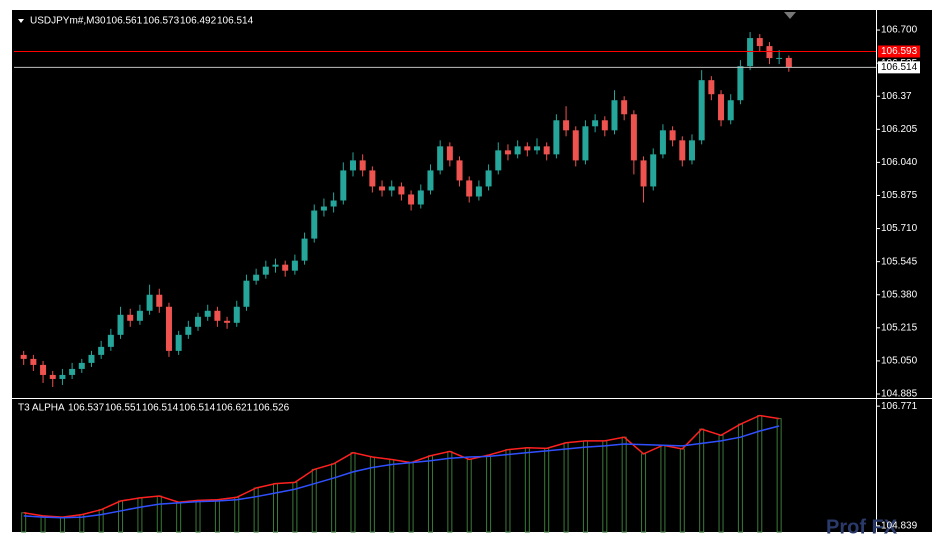 Image resolution: width=936 pixels, height=543 pixels. I want to click on y-tick-label: 106.040, so click(899, 162).